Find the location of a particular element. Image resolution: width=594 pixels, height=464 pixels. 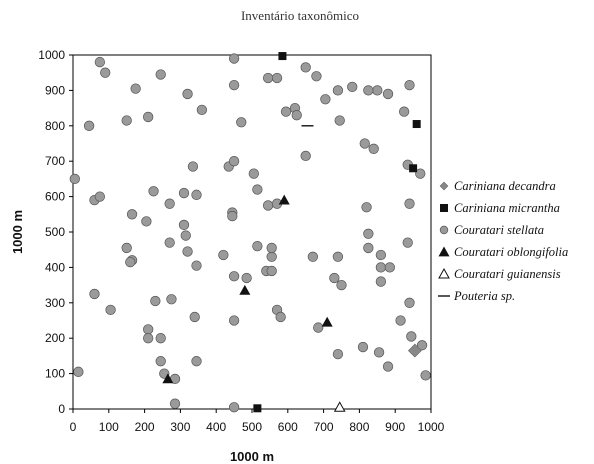

x-tick-label: 300 is located at coordinates (180, 427).